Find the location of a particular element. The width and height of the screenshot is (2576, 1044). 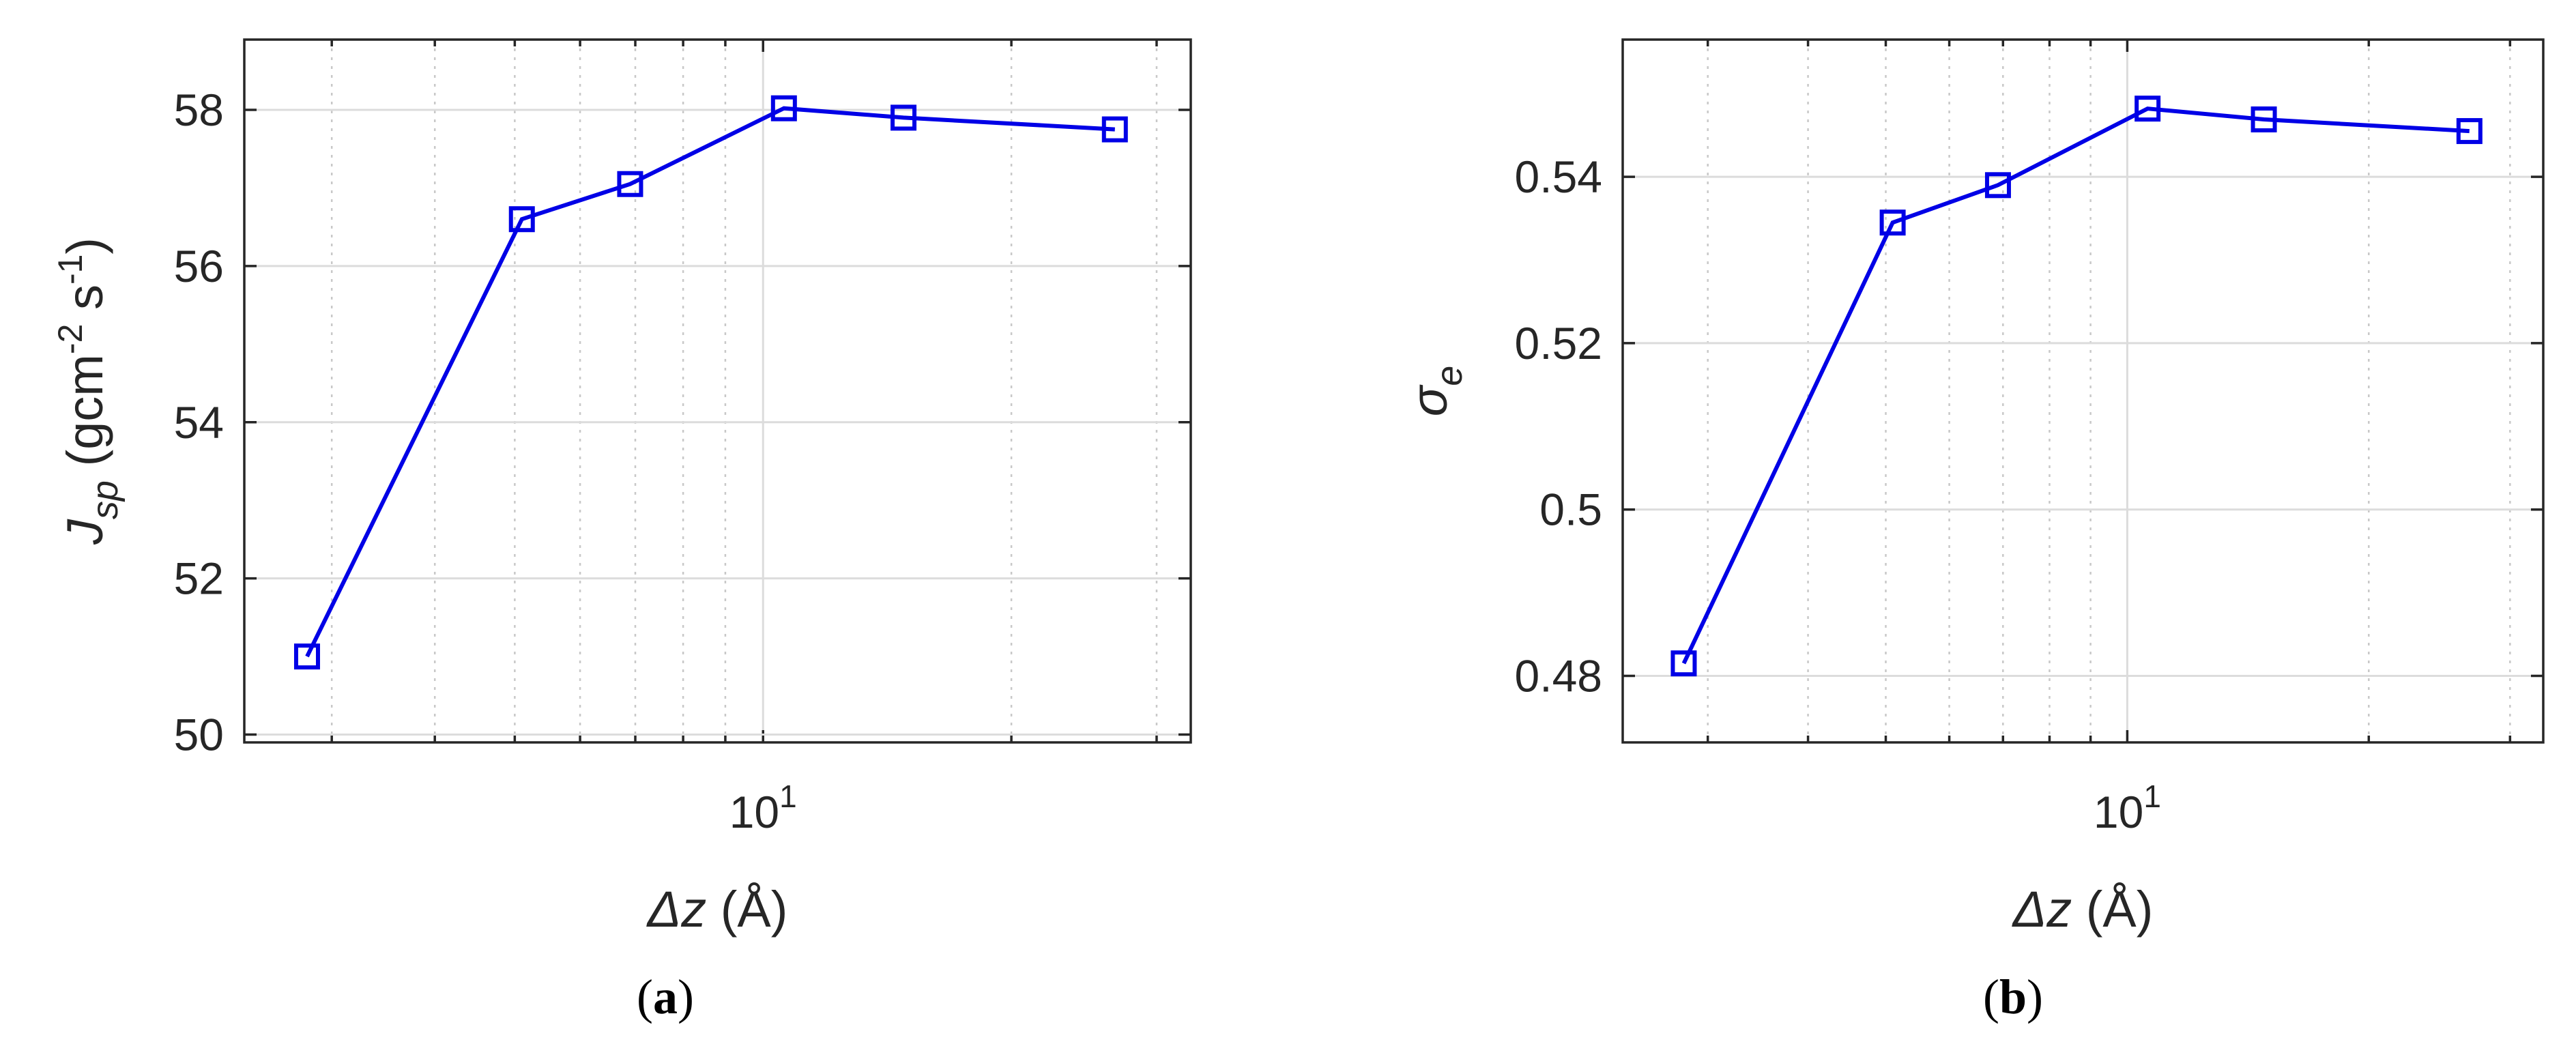

panel-letter: b is located at coordinates (2013, 997).